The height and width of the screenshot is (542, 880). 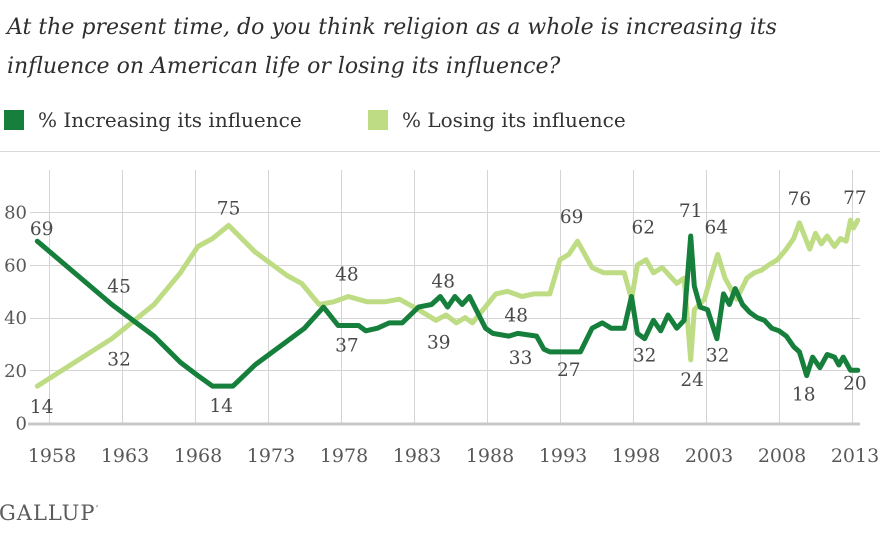 What do you see at coordinates (782, 456) in the screenshot?
I see `x-tick-label: 2008` at bounding box center [782, 456].